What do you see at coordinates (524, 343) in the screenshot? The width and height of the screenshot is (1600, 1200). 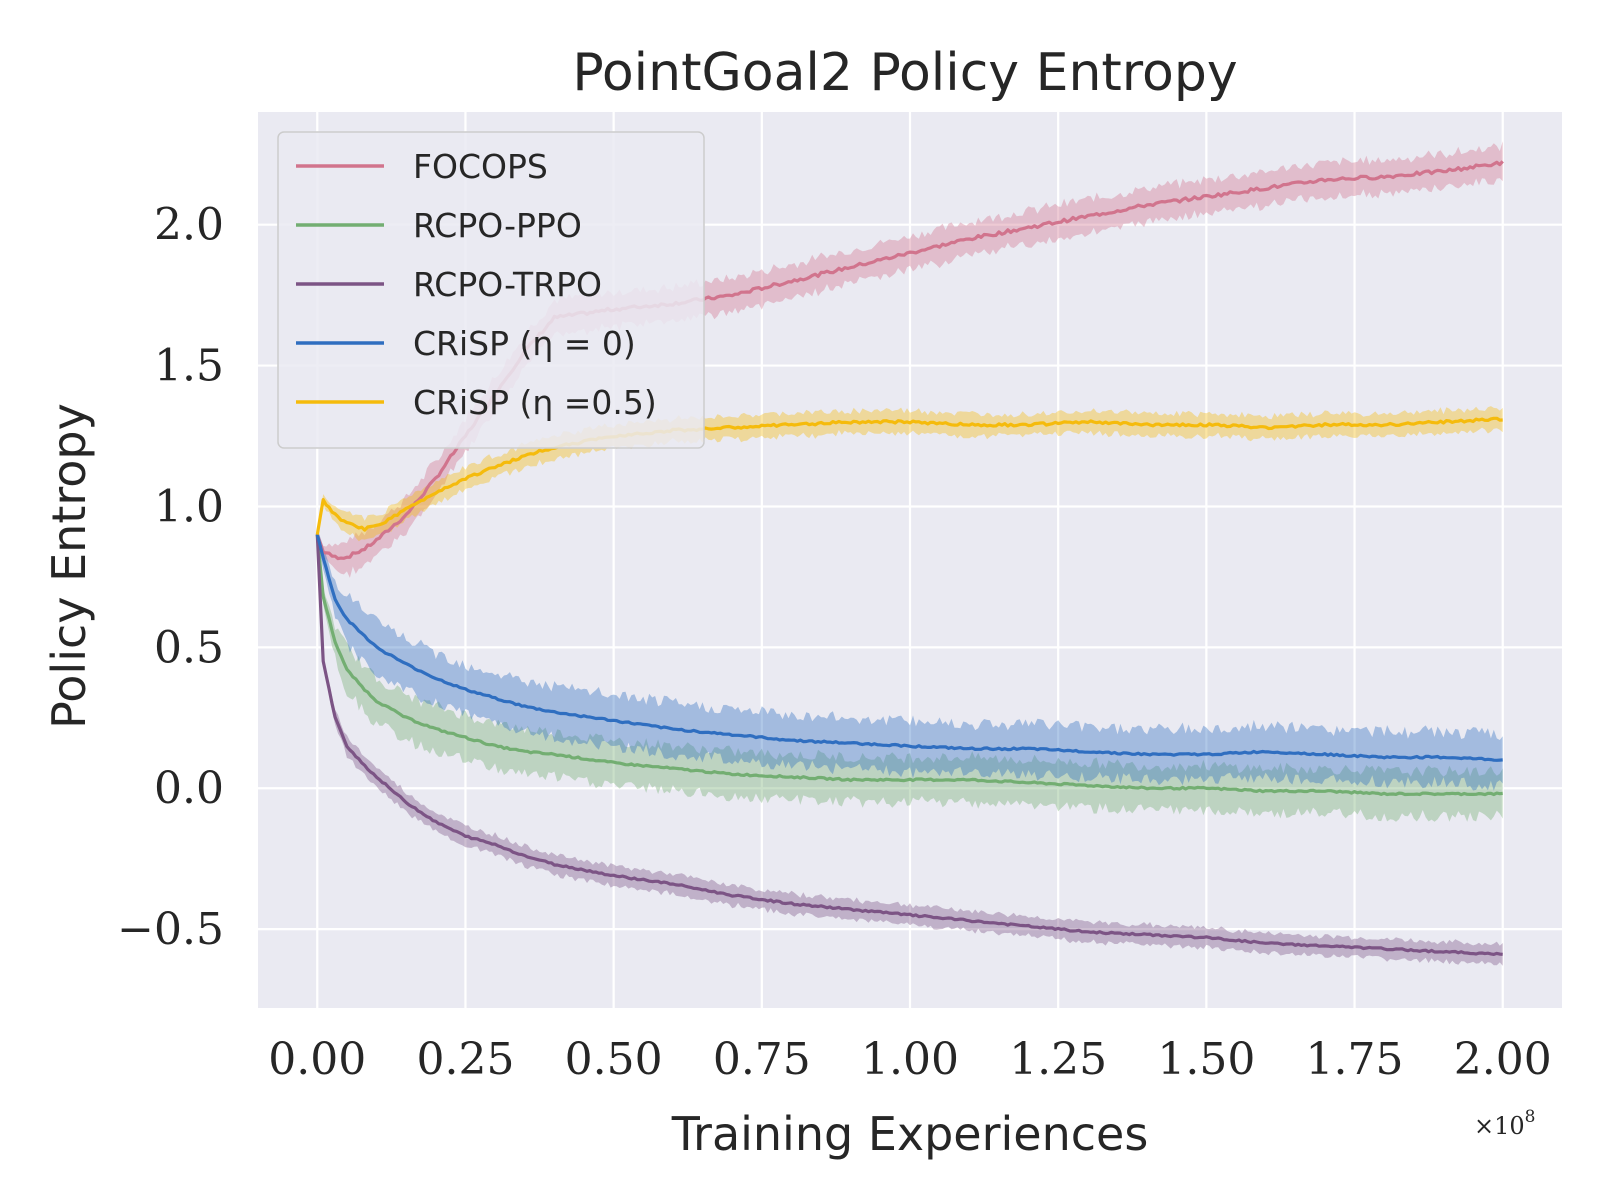 I see `legend-label: CRiSP (η = 0)` at bounding box center [524, 343].